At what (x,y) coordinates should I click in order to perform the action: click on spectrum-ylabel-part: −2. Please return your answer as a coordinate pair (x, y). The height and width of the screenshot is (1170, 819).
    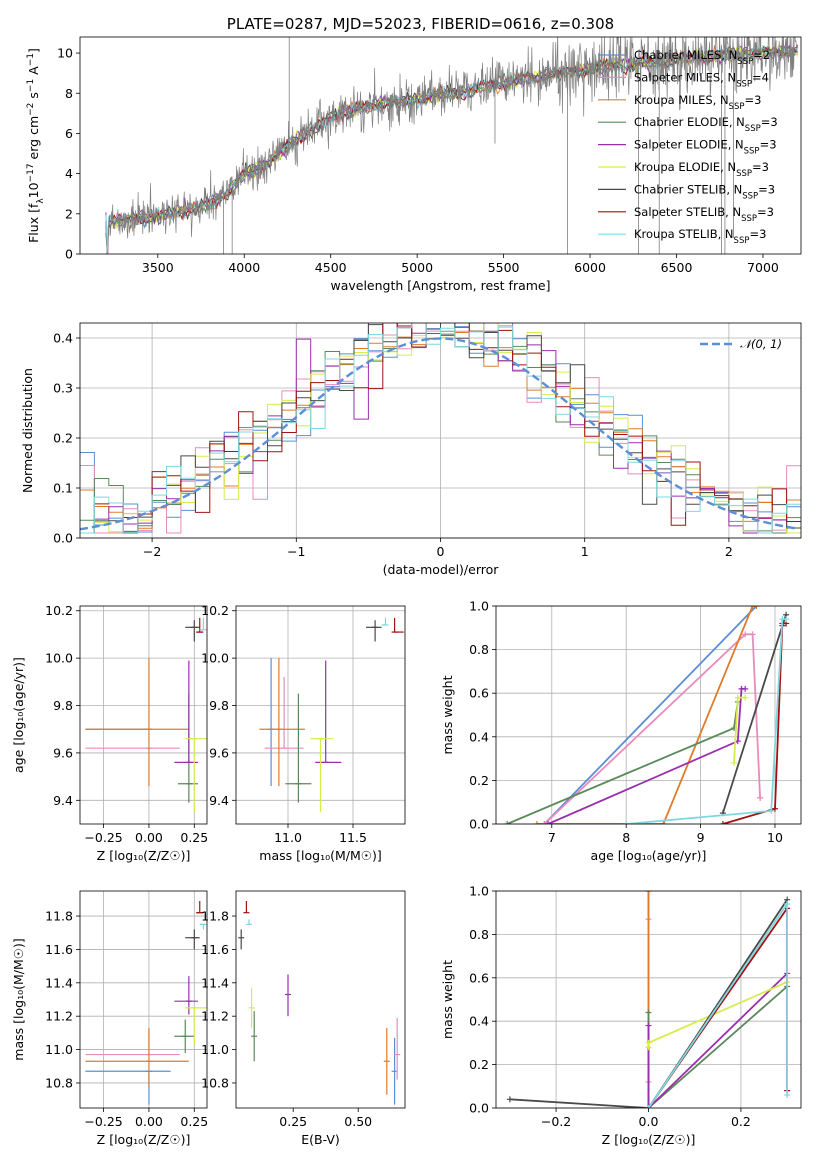
    Looking at the image, I should click on (31, 109).